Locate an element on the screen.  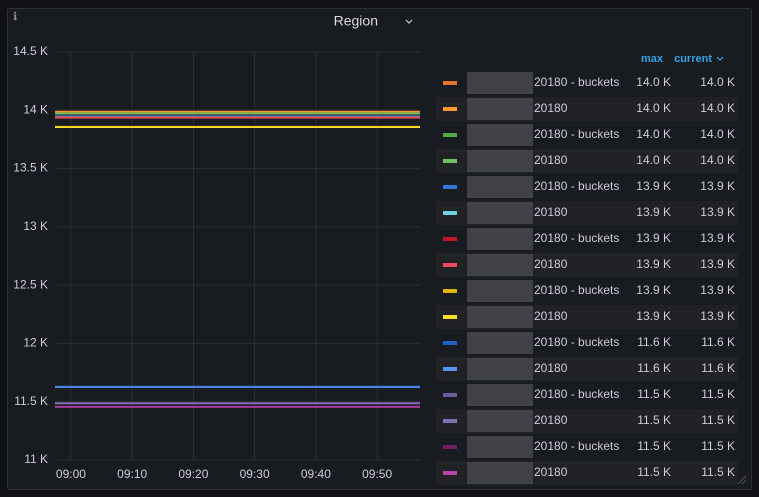
resize-handle is located at coordinates (742, 480).